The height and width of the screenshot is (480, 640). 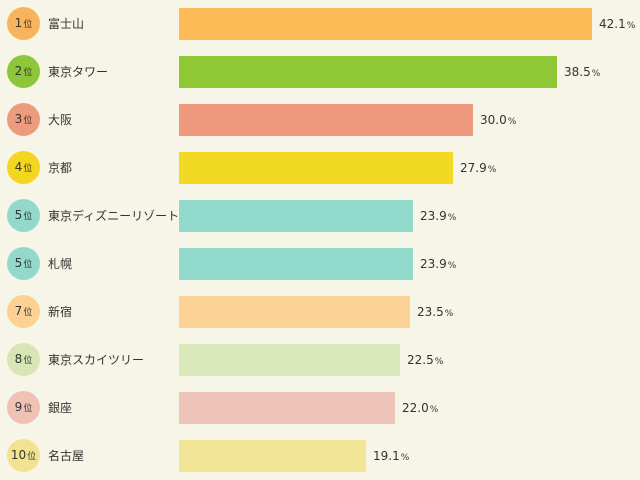 I want to click on chart-row: 7位 新宿 23.5%, so click(x=320, y=312).